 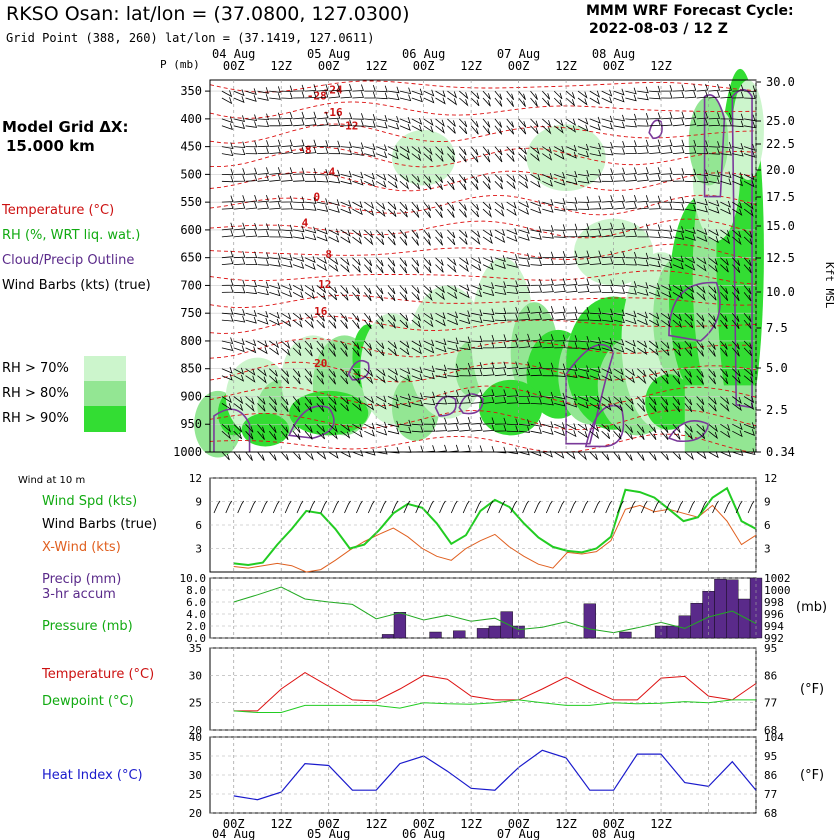 What do you see at coordinates (321, 311) in the screenshot?
I see `temperature-contour-label: 16` at bounding box center [321, 311].